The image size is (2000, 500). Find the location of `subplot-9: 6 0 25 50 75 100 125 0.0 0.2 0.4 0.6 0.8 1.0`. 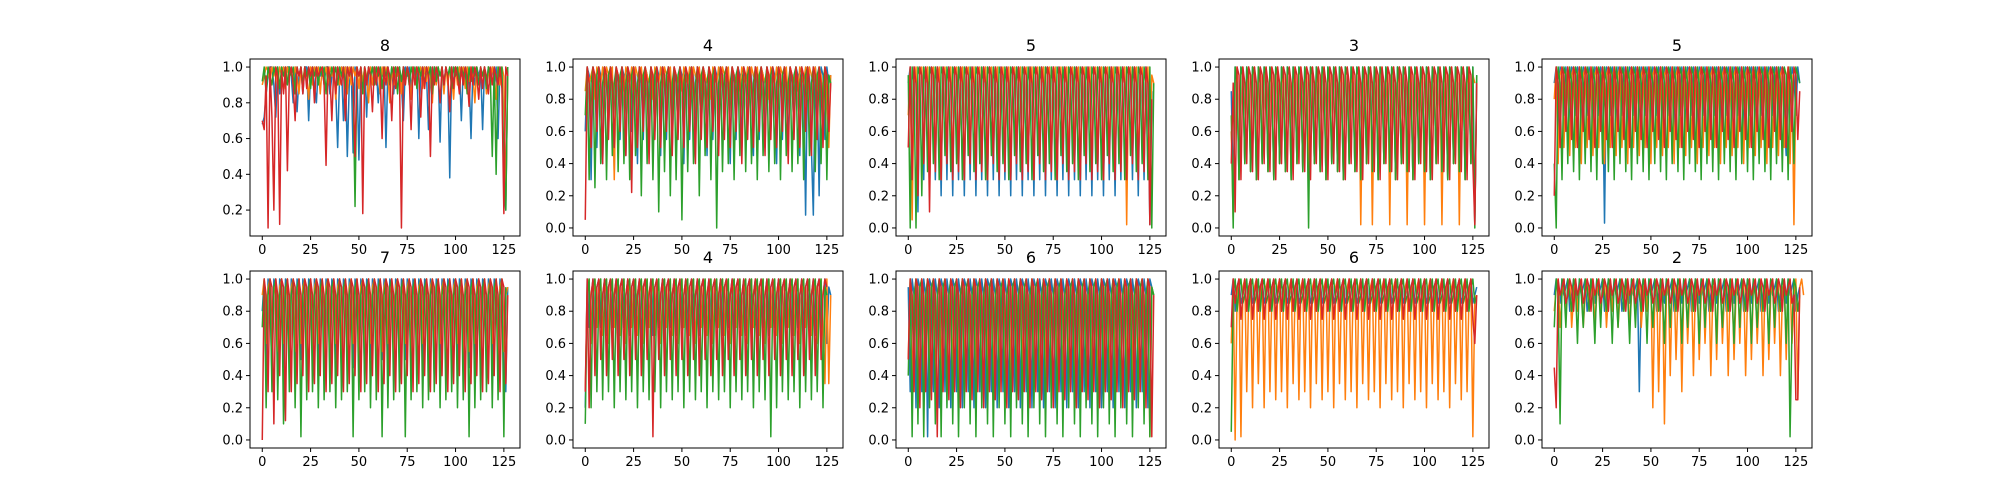

subplot-9: 6 0 25 50 75 100 125 0.0 0.2 0.4 0.6 0.8 1.0 is located at coordinates (1340, 359).